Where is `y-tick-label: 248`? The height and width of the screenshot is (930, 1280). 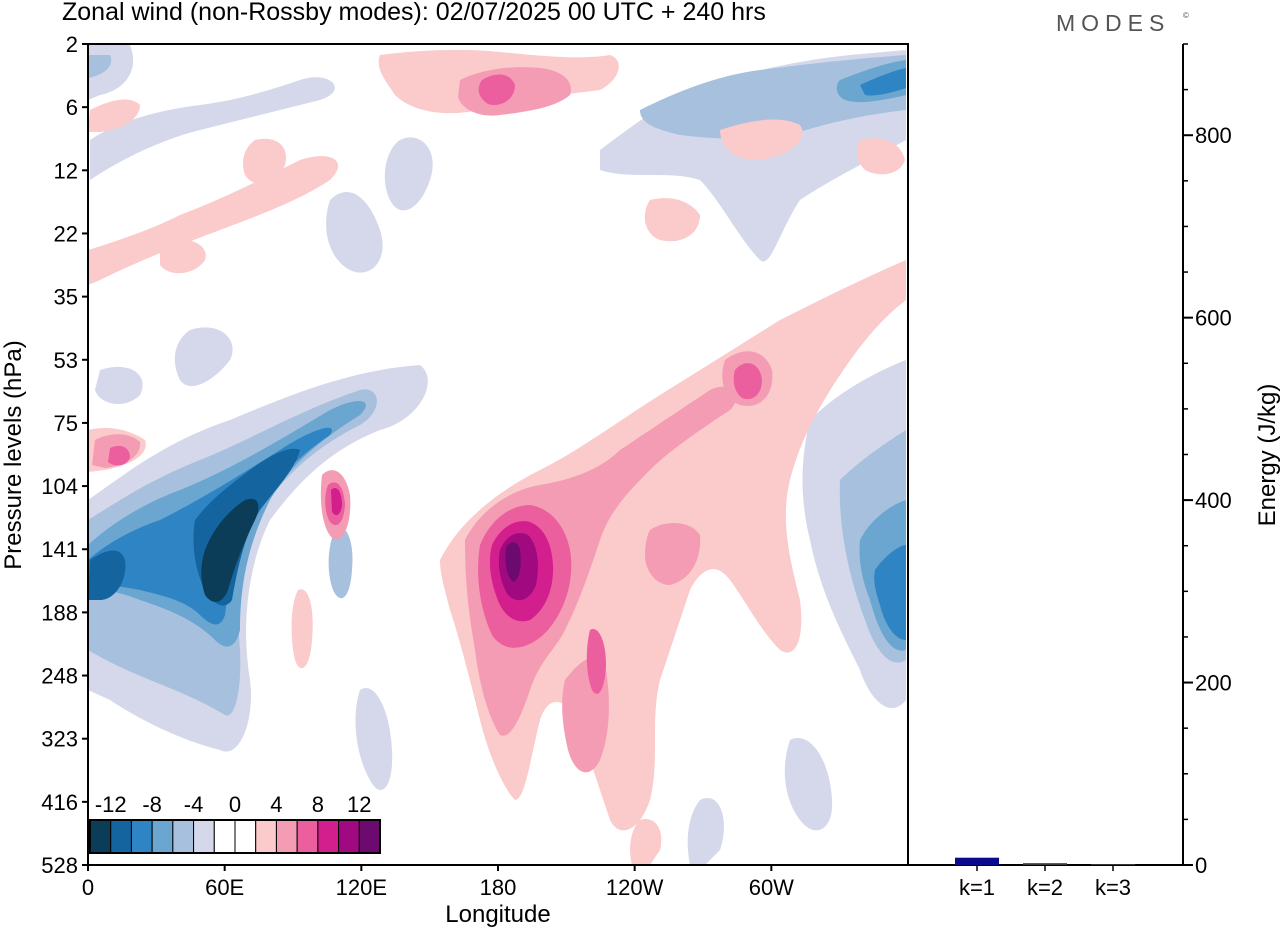 y-tick-label: 248 is located at coordinates (59, 676).